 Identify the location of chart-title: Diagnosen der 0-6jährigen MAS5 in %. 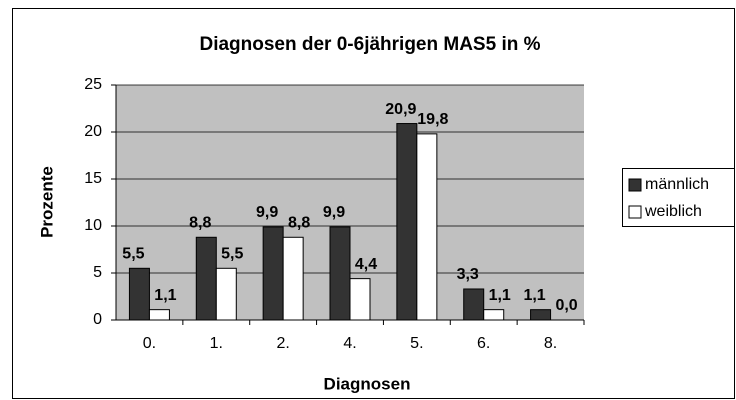
(369, 44).